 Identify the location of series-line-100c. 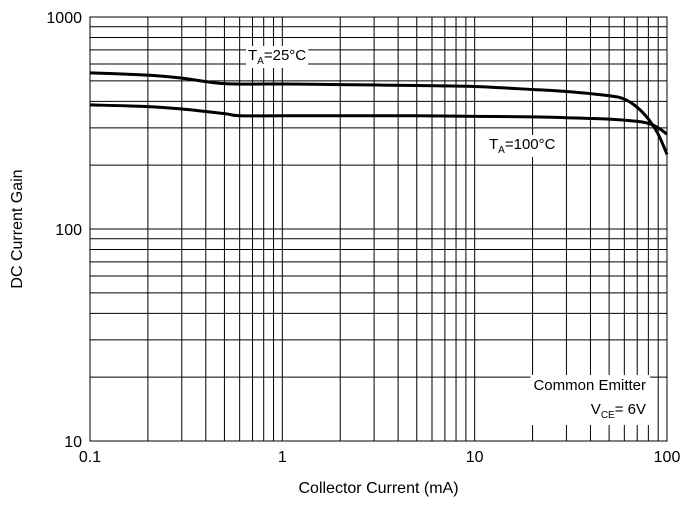
(378, 119).